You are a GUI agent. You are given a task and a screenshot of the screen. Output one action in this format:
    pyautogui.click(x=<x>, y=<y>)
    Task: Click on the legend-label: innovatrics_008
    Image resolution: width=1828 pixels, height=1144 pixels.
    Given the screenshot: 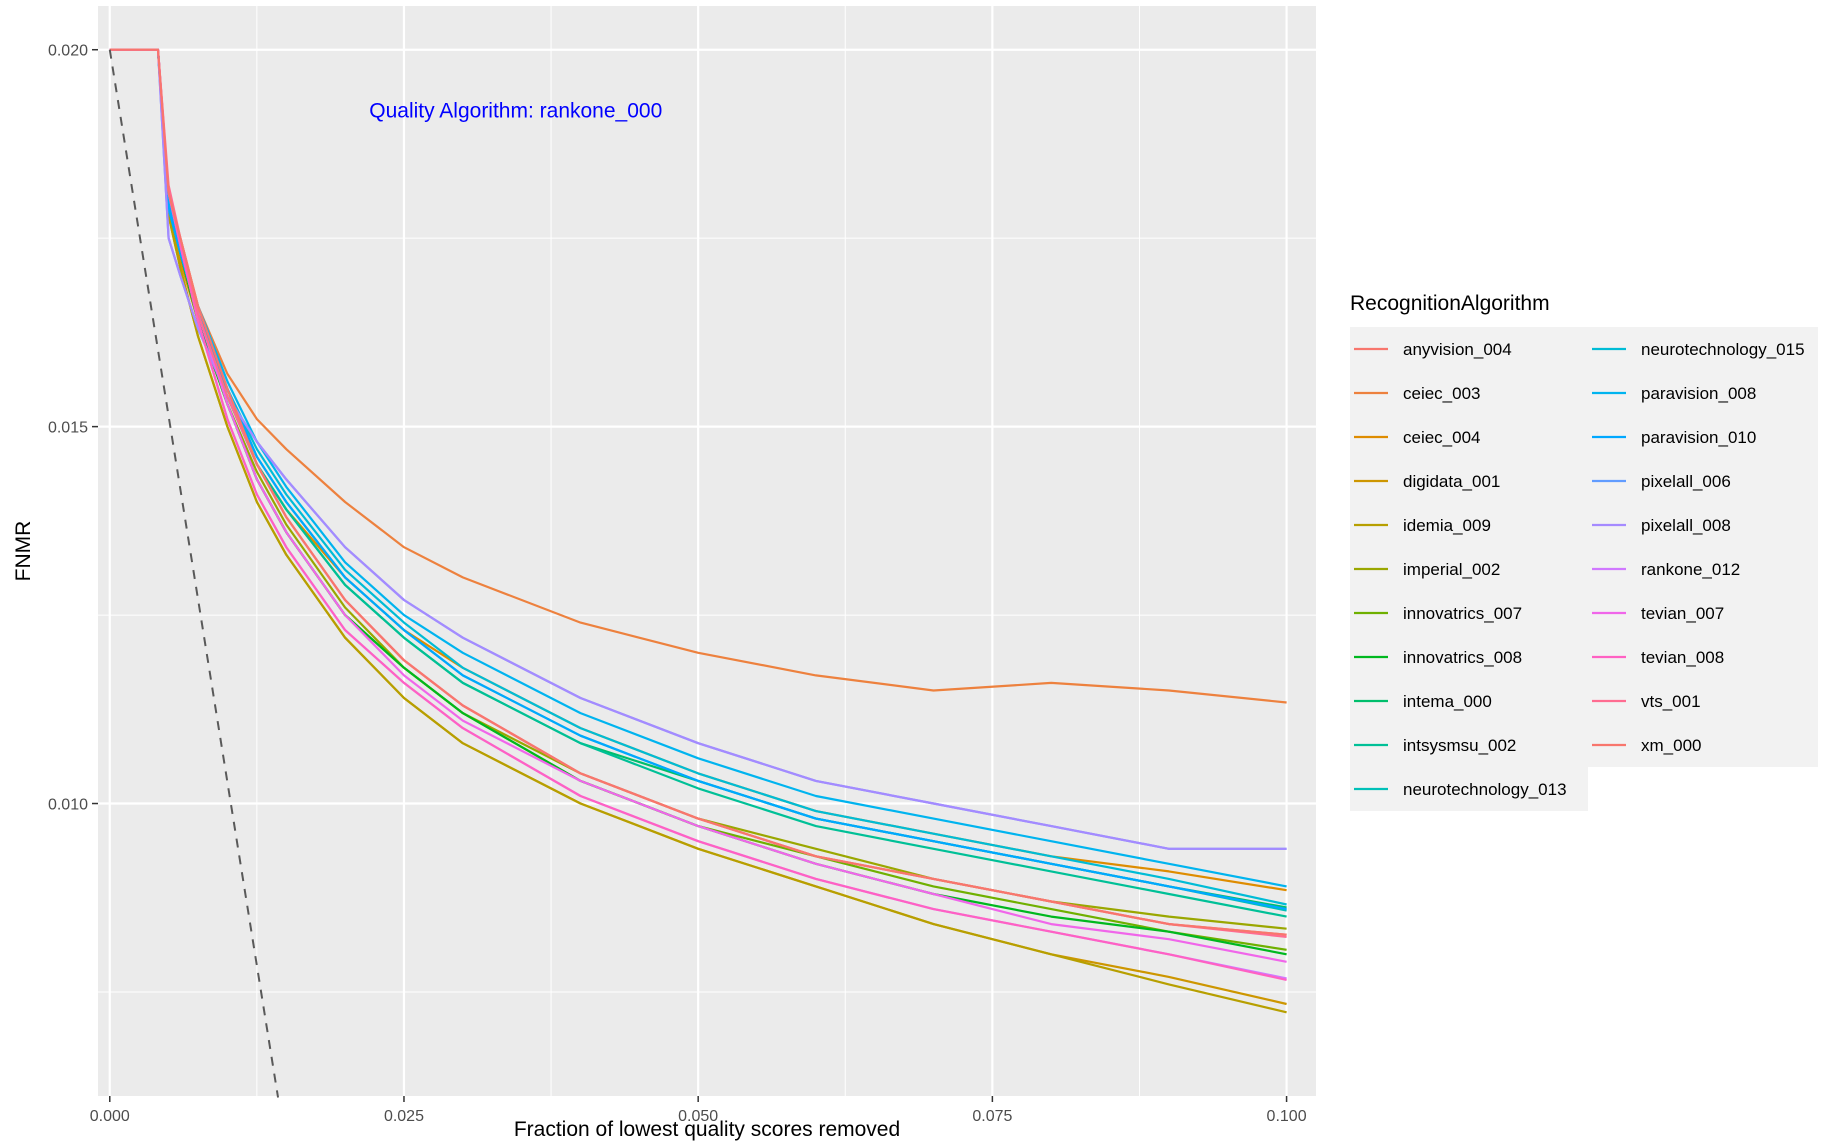 What is the action you would take?
    pyautogui.click(x=1462, y=657)
    